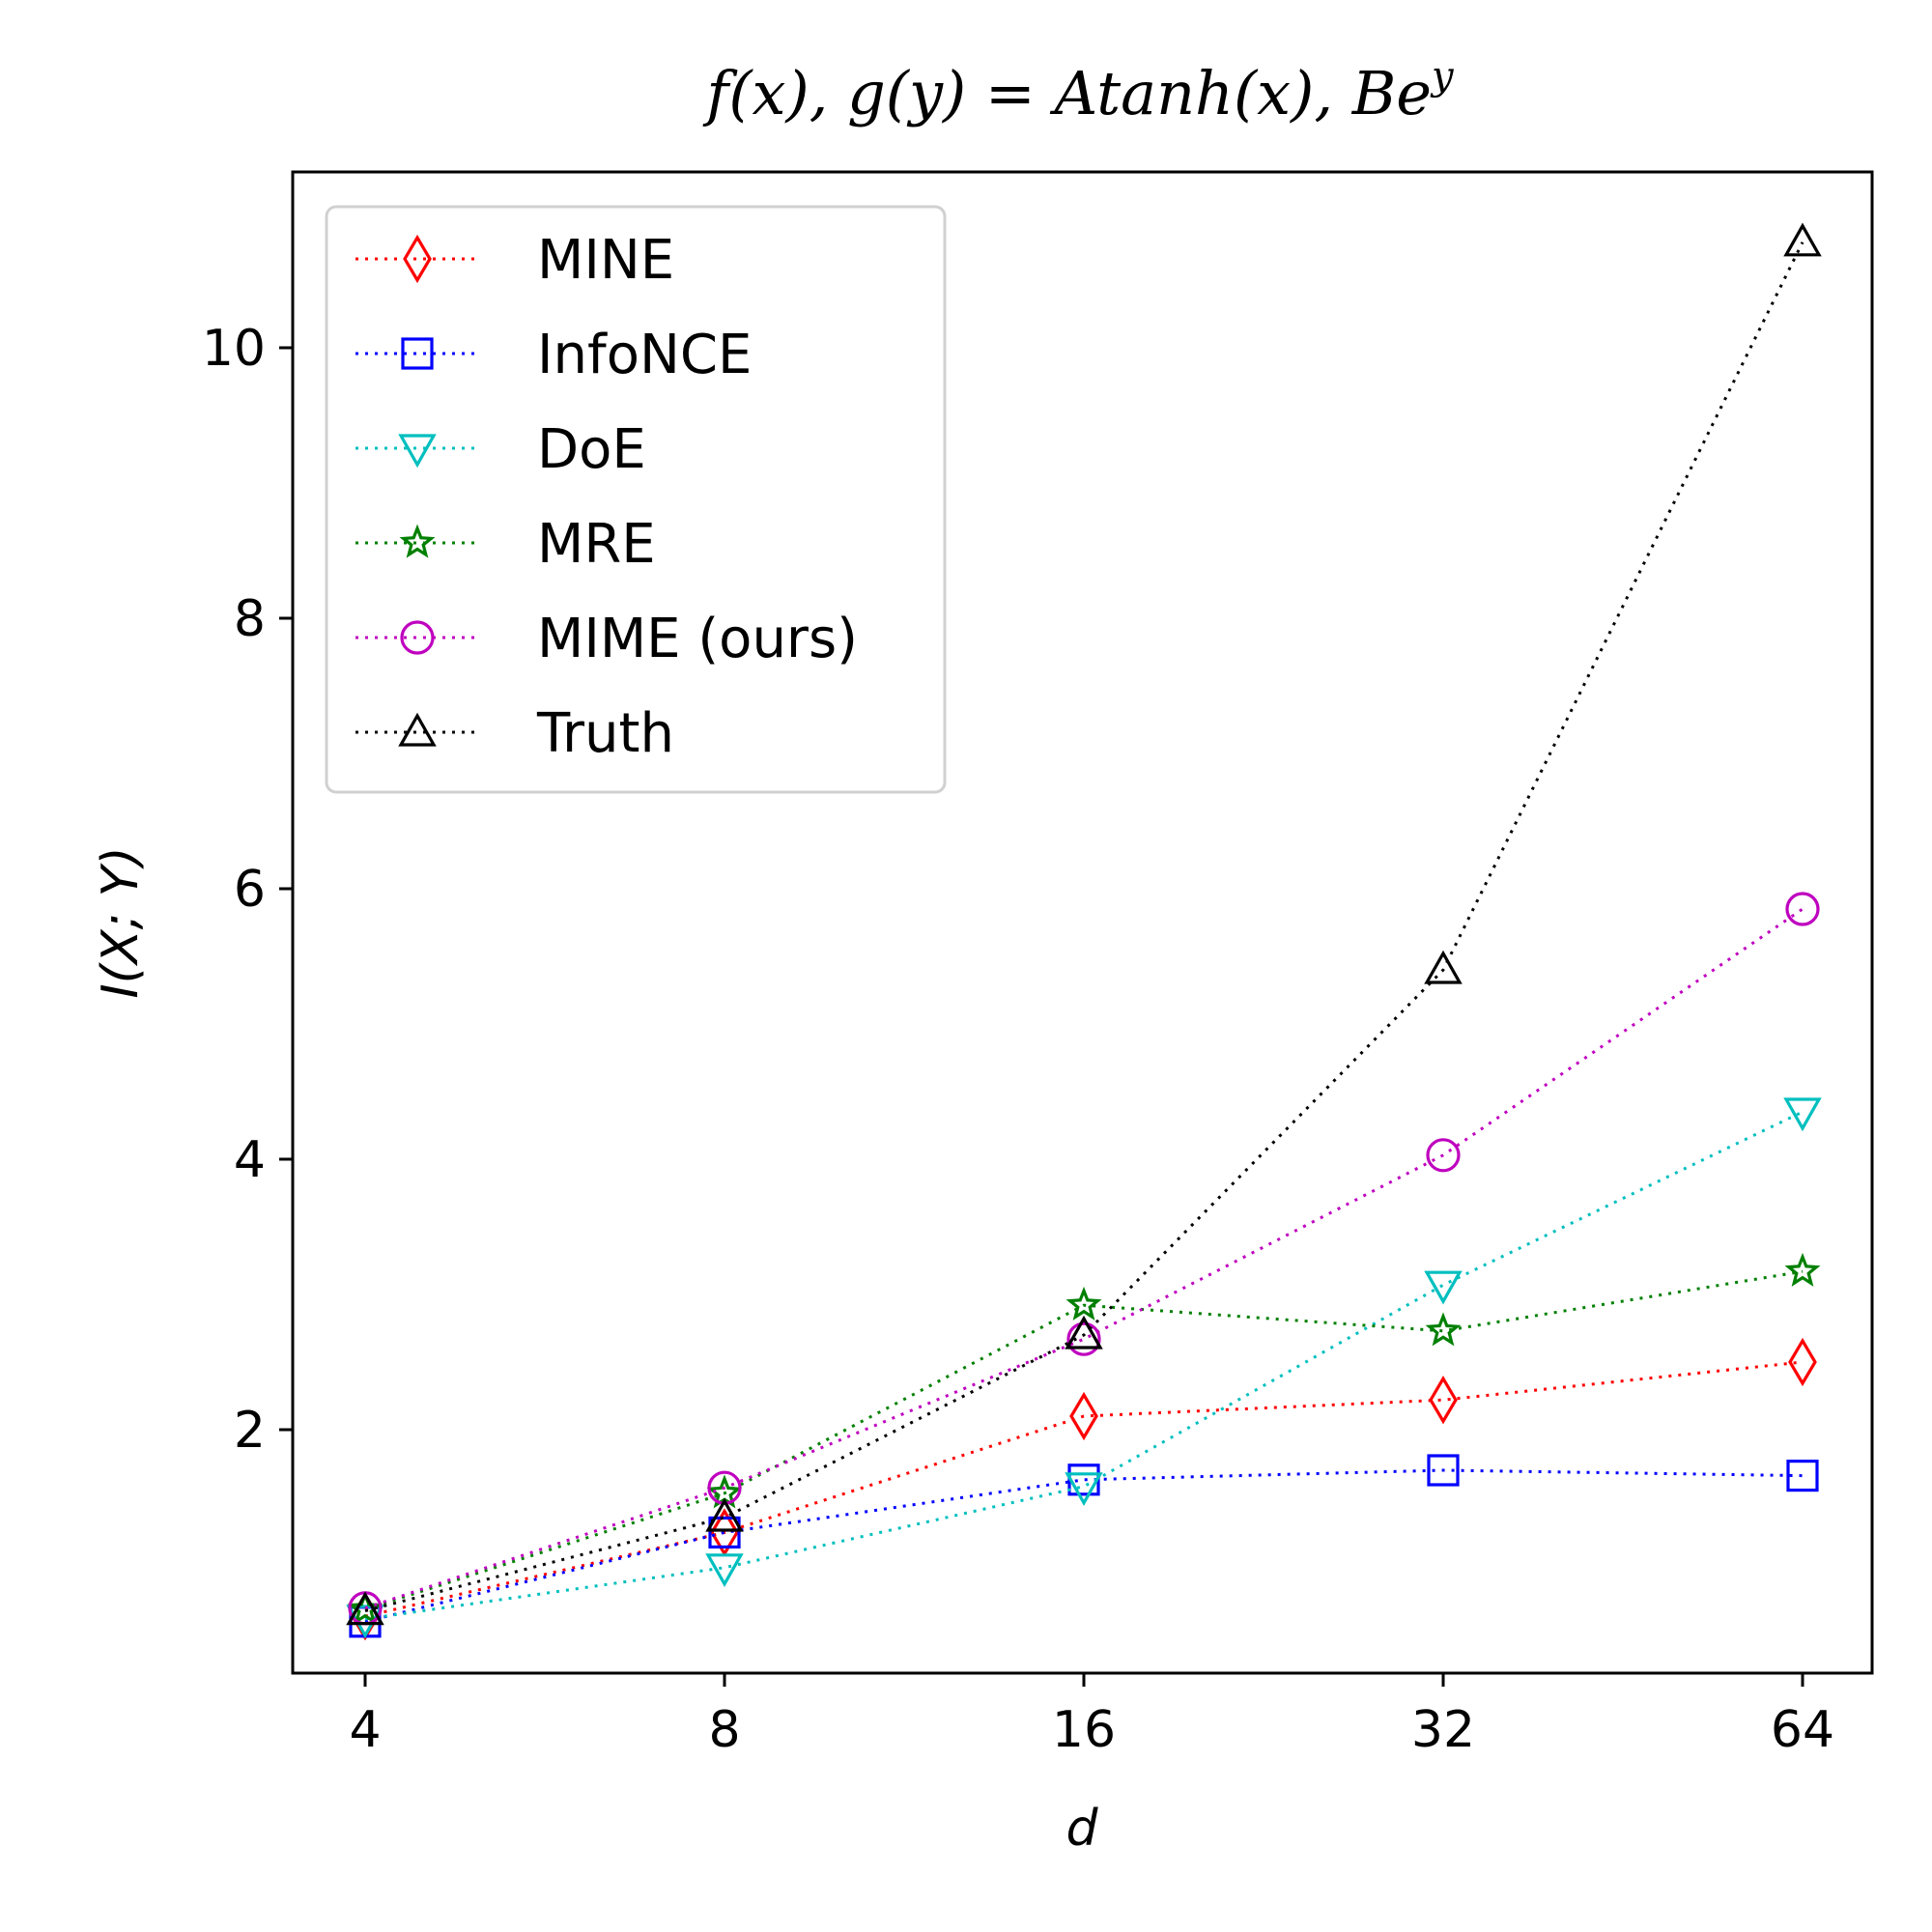 The width and height of the screenshot is (1932, 1932). I want to click on legend-item: MIME (ours), so click(606, 639).